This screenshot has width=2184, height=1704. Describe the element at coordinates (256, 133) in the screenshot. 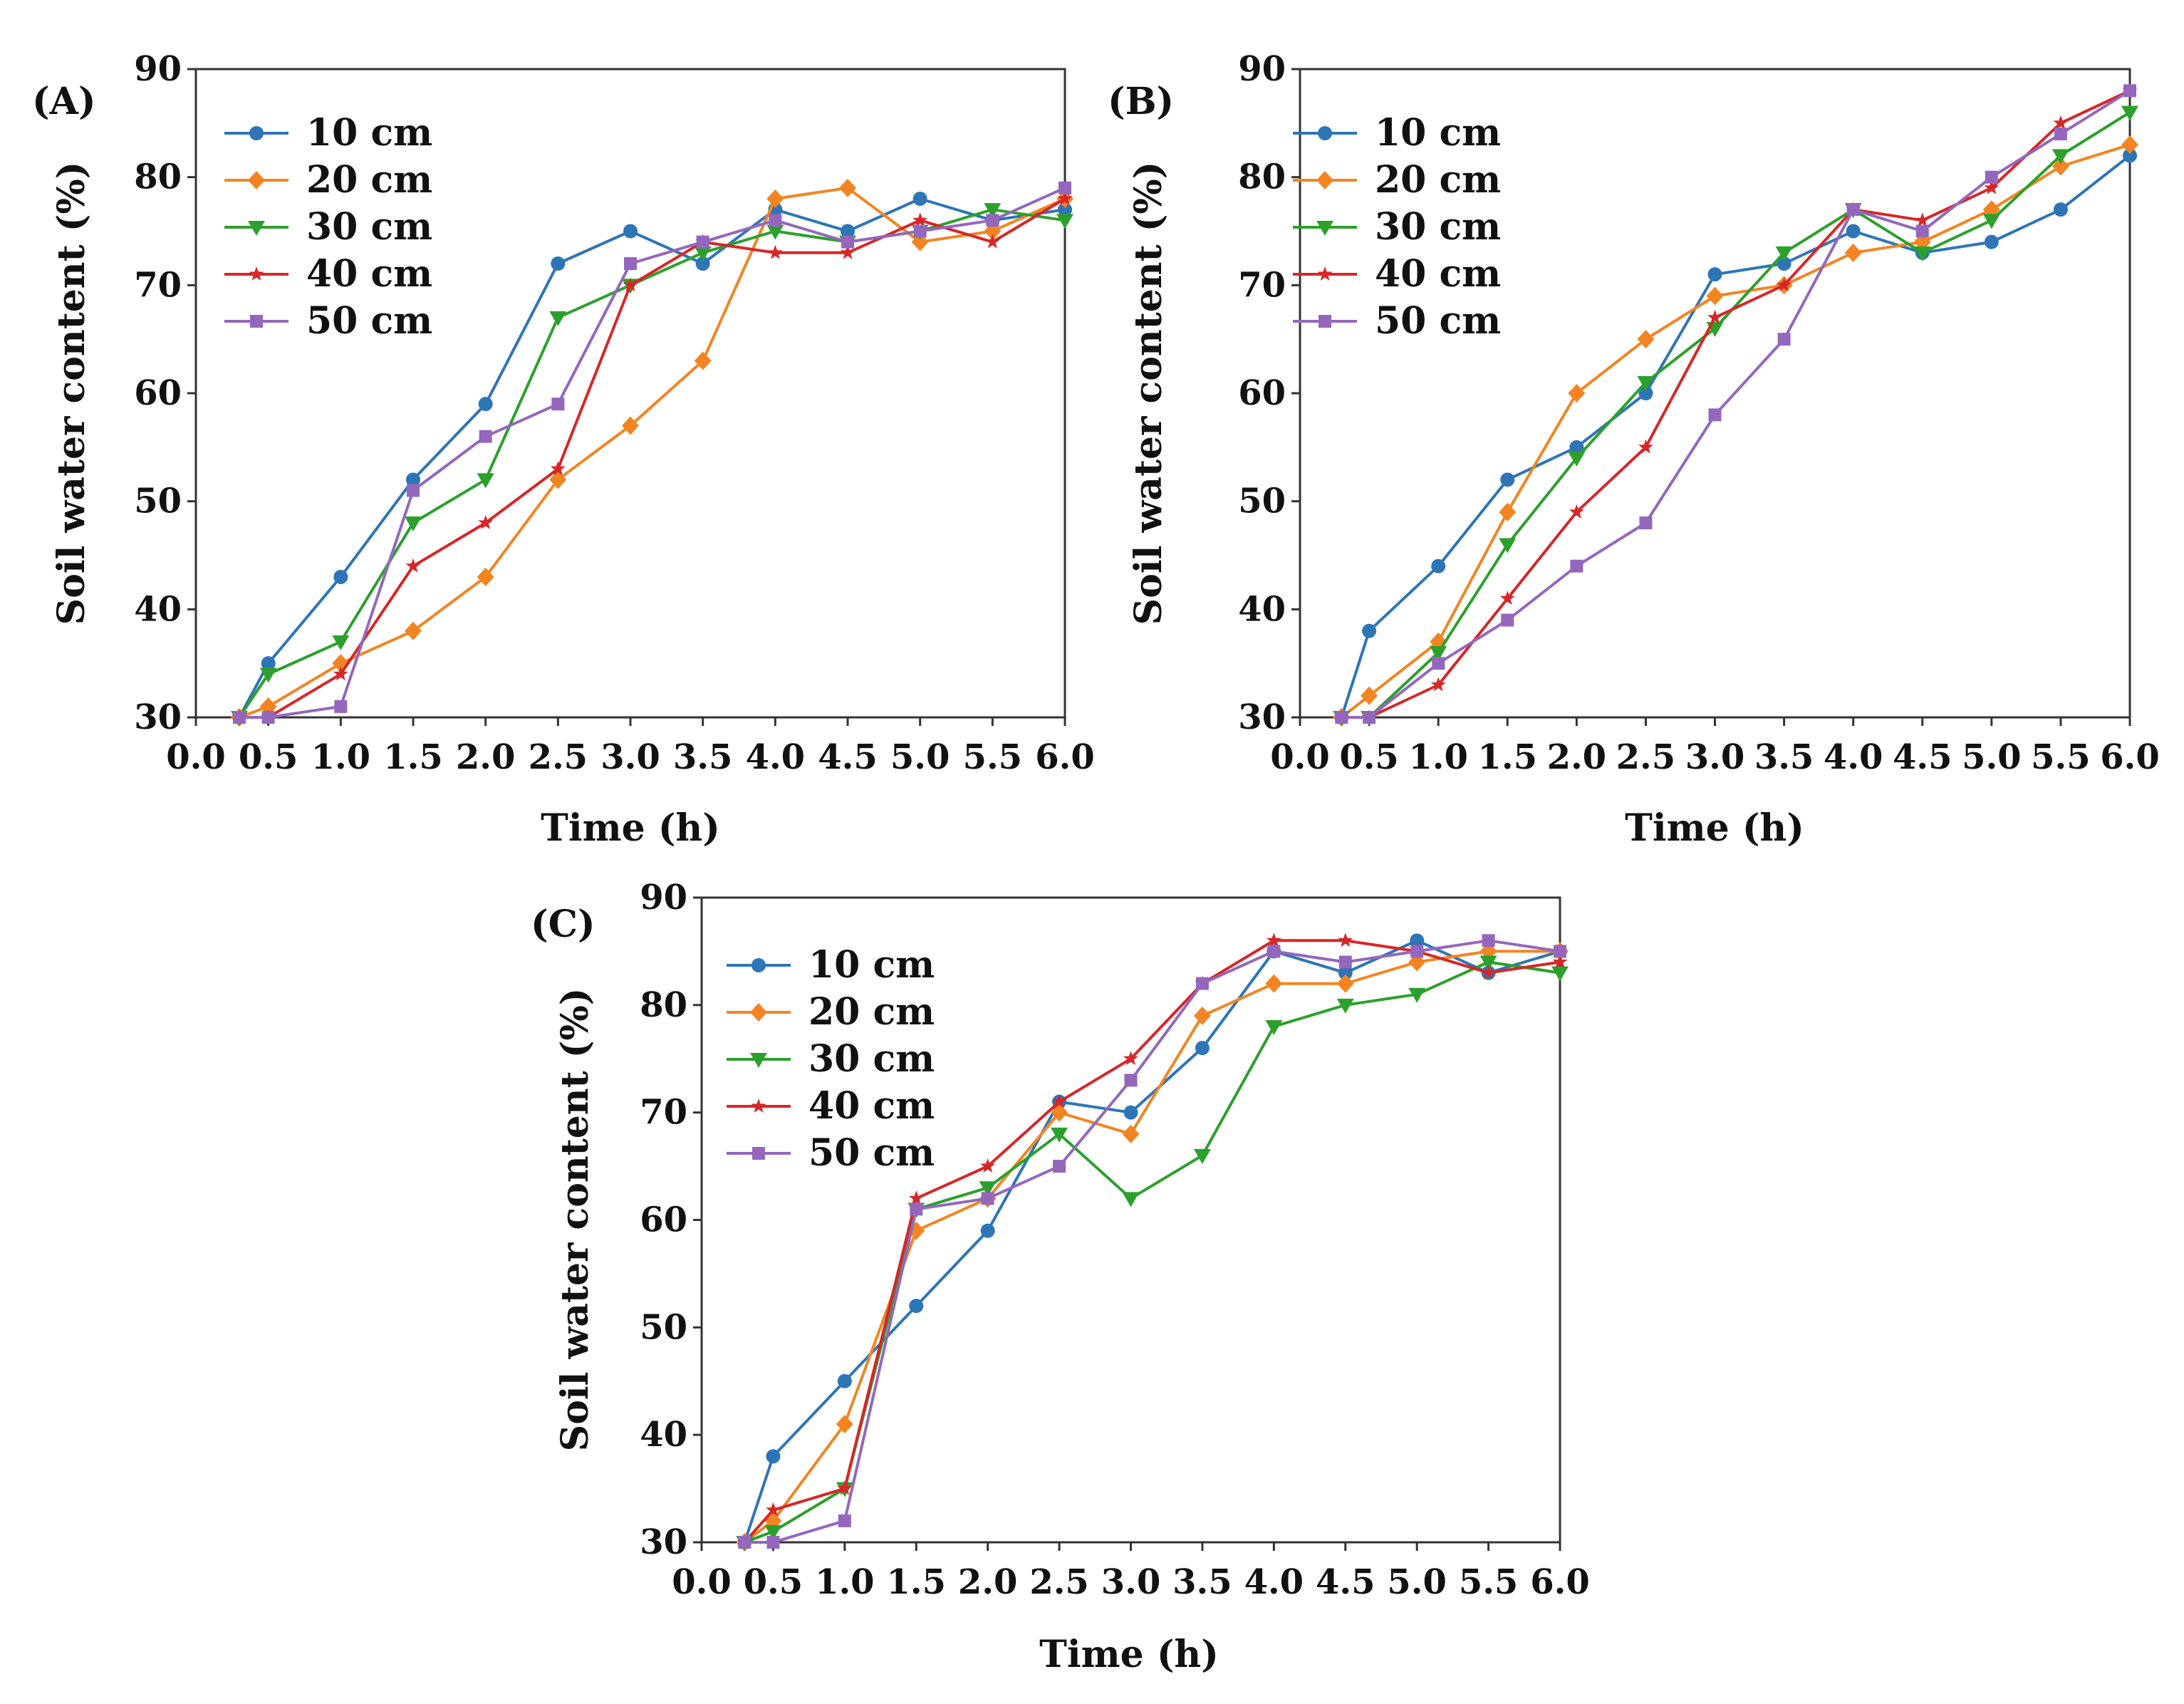

I see `legend-marker-10cm` at that location.